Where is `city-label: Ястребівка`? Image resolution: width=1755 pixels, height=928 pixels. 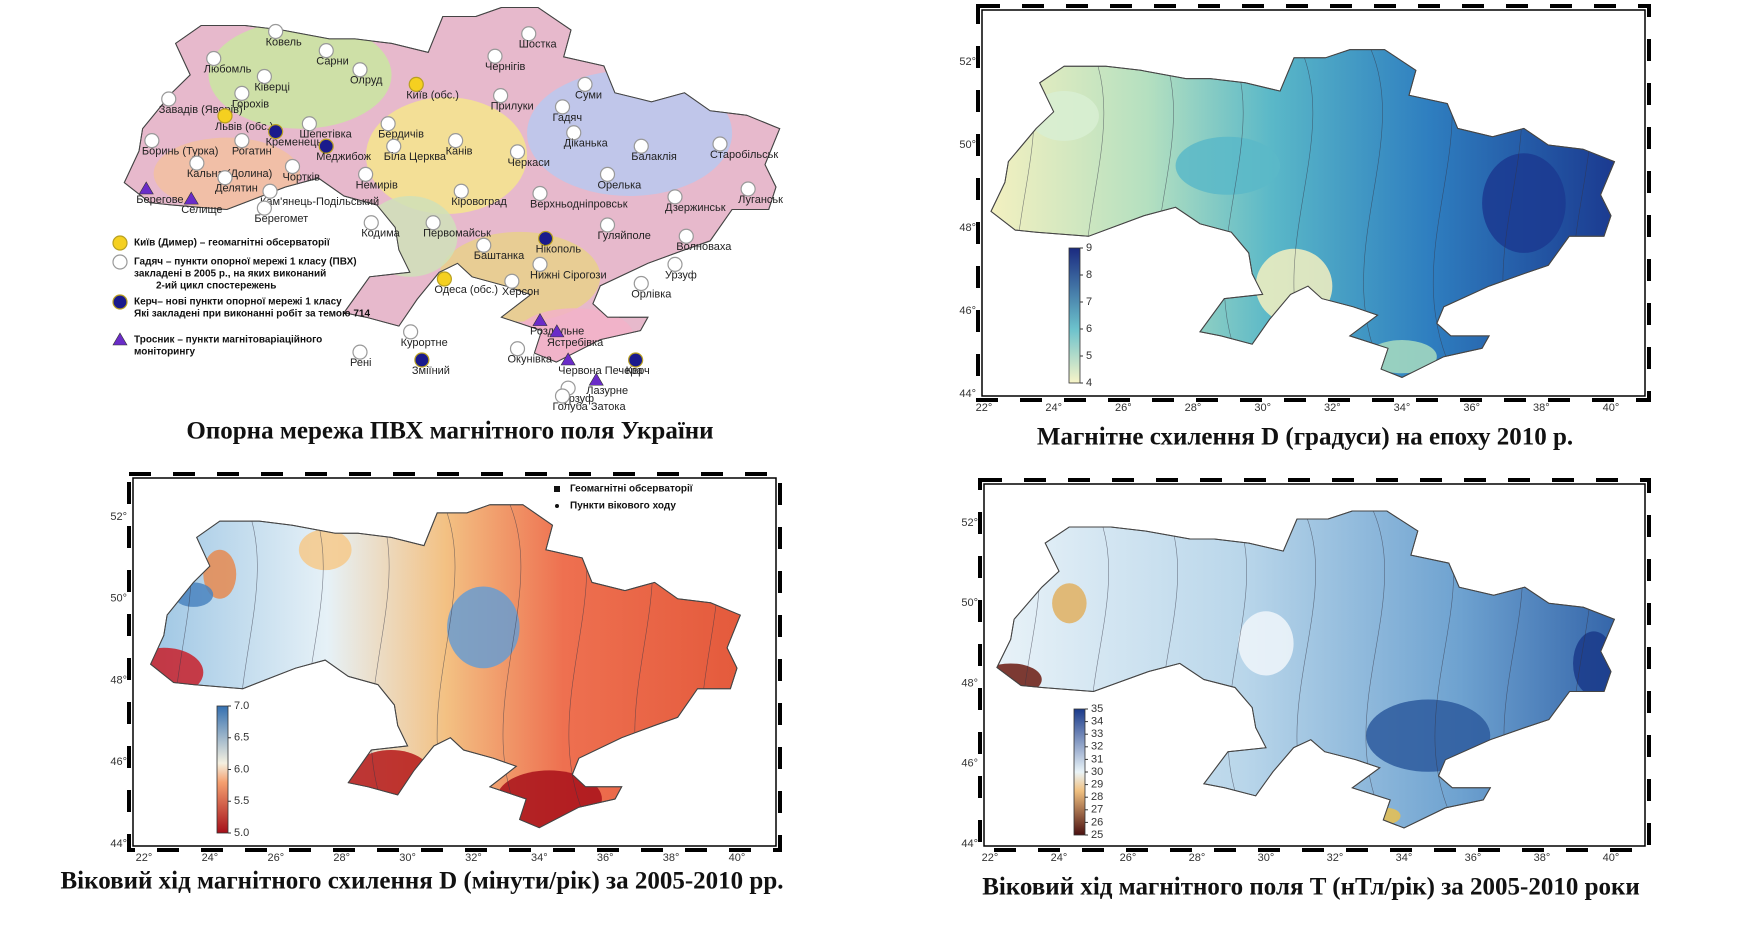 city-label: Ястребівка is located at coordinates (575, 343).